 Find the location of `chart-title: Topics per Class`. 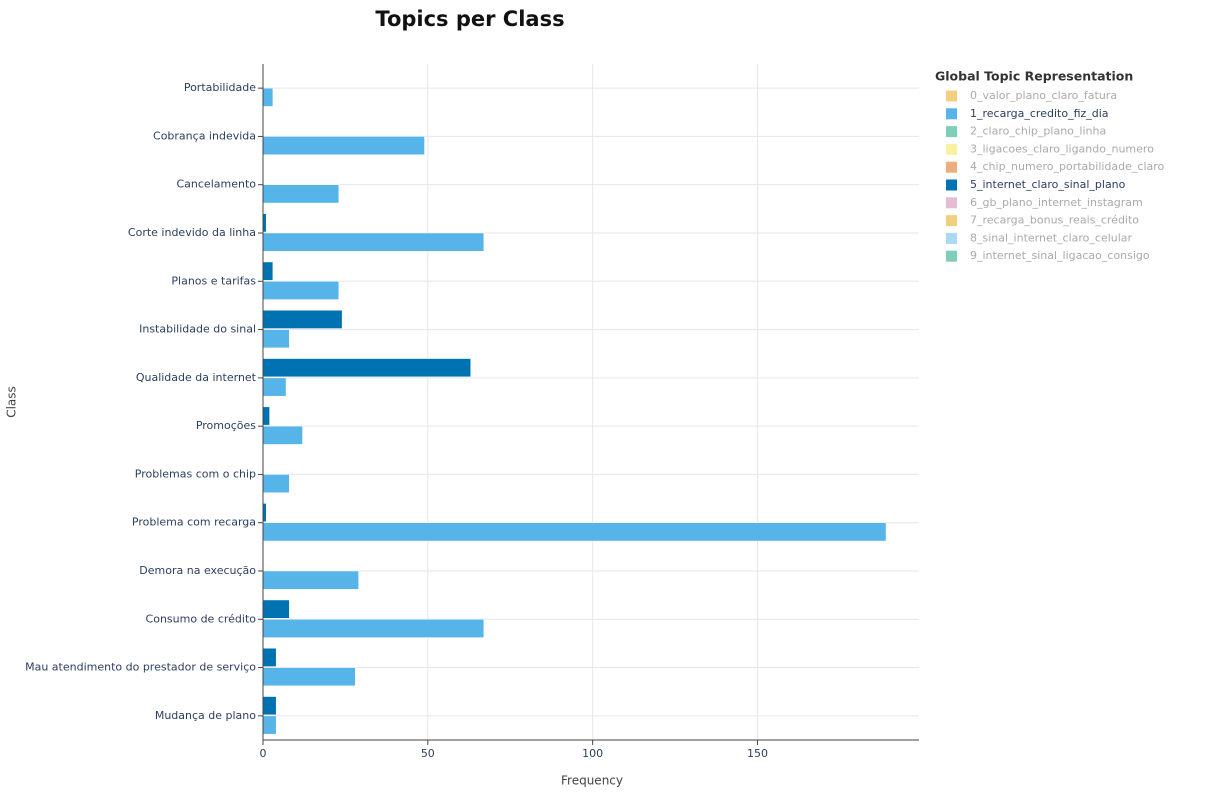

chart-title: Topics per Class is located at coordinates (469, 19).